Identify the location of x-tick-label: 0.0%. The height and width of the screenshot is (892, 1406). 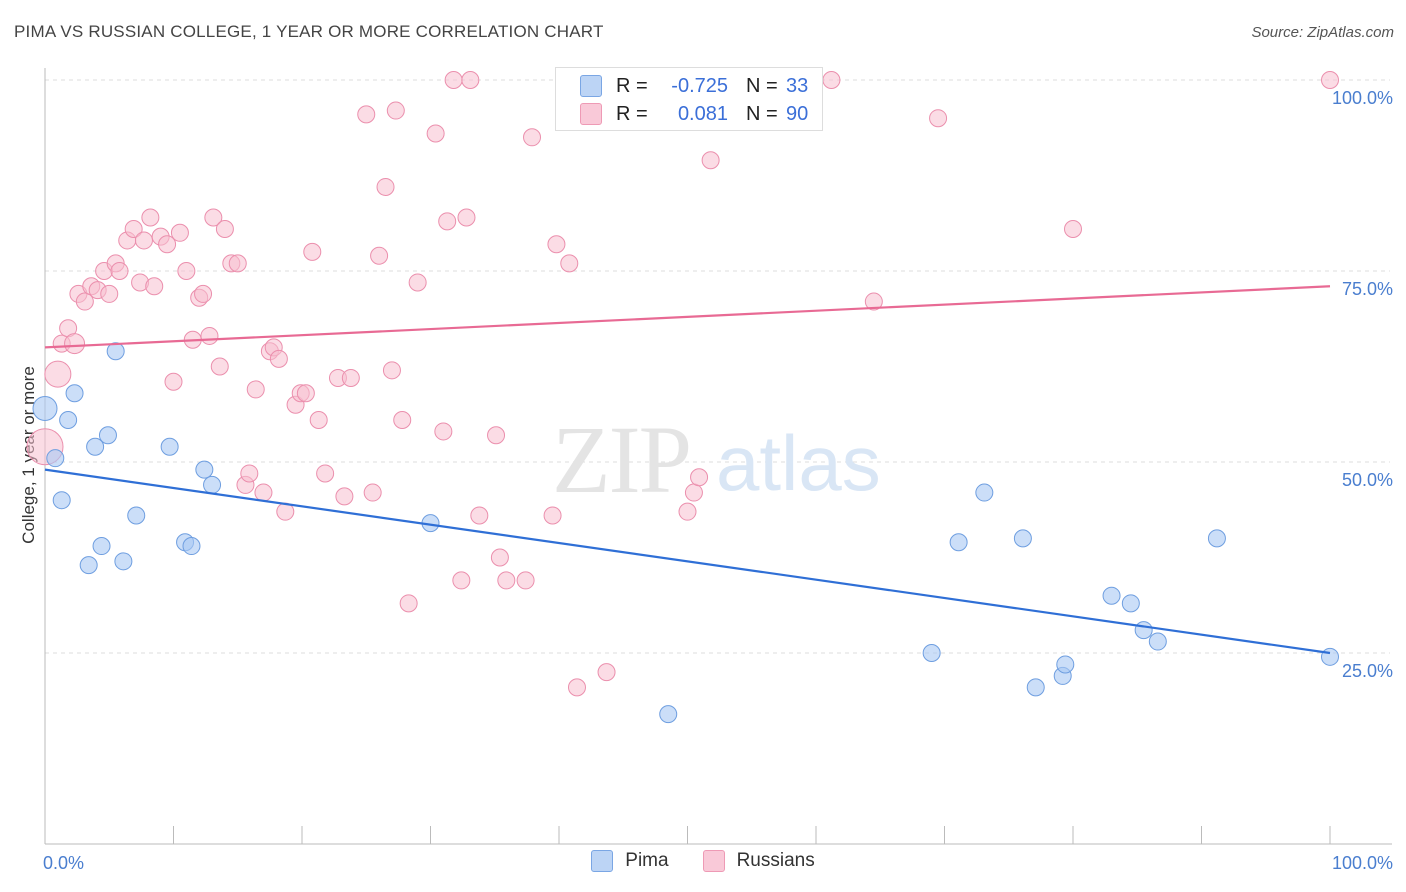
(63, 863).